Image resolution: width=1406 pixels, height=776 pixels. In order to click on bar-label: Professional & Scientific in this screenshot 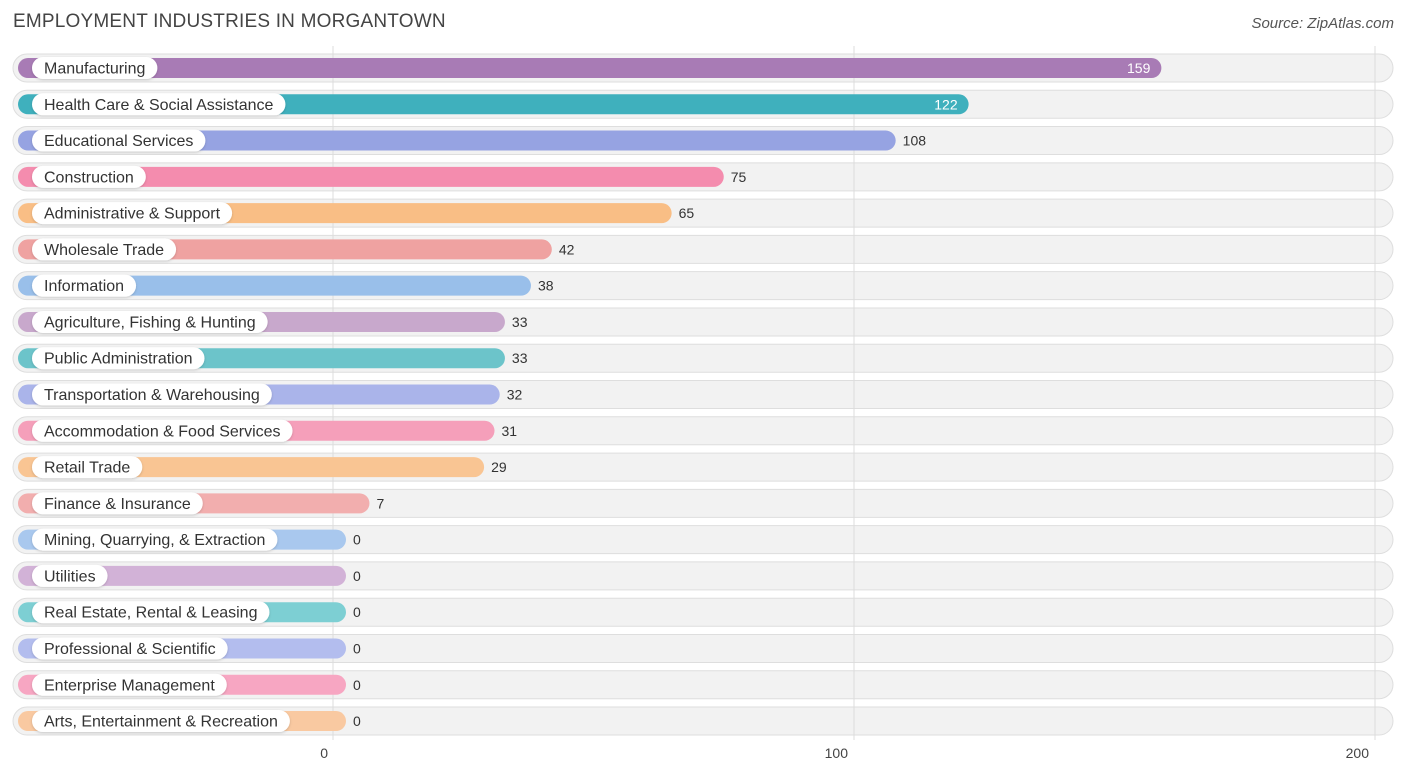, I will do `click(130, 649)`.